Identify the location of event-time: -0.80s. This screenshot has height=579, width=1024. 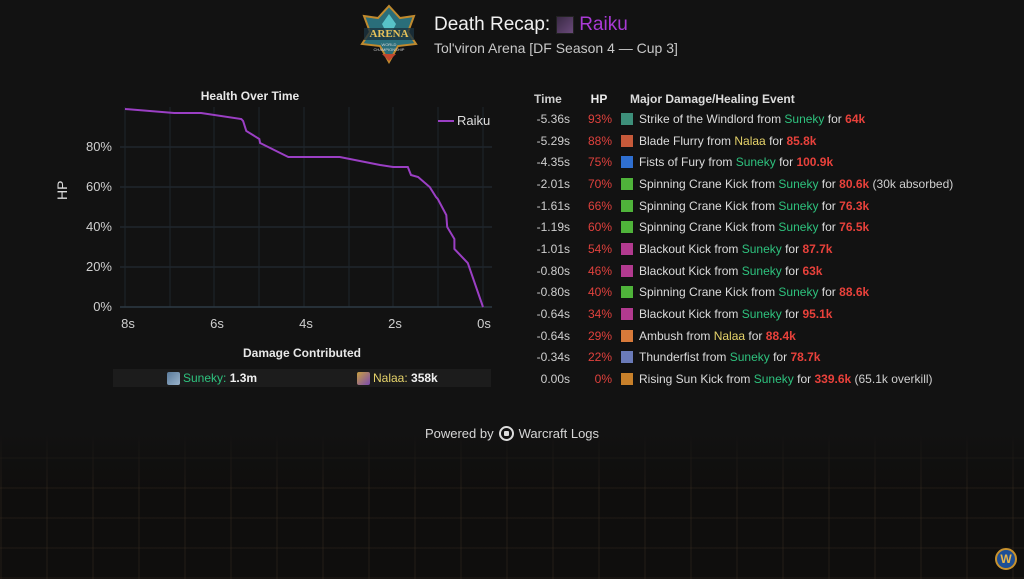
(553, 270).